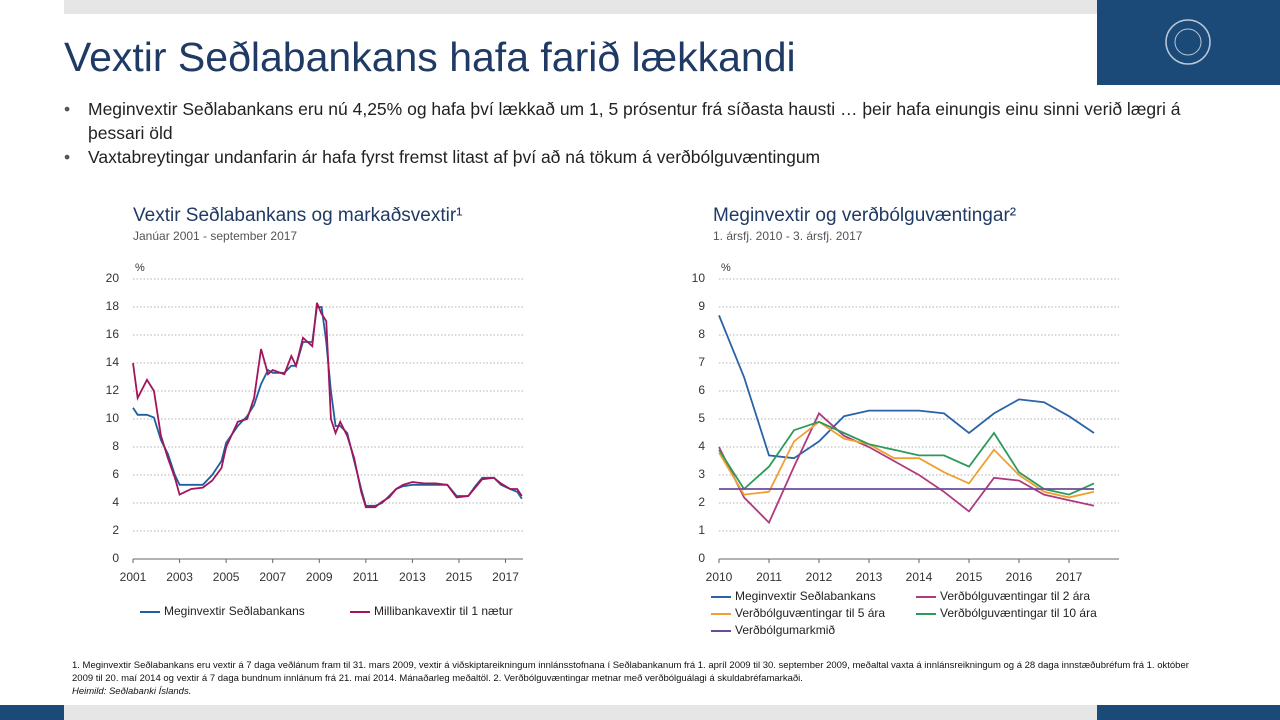 The height and width of the screenshot is (720, 1280). I want to click on logo-box, so click(1188, 42).